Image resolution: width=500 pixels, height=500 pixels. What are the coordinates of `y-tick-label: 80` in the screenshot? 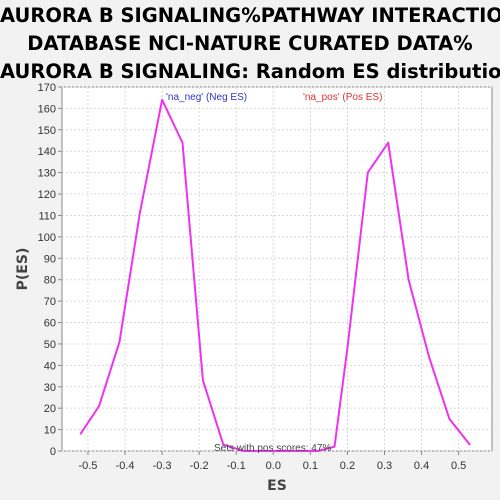 It's located at (50, 281).